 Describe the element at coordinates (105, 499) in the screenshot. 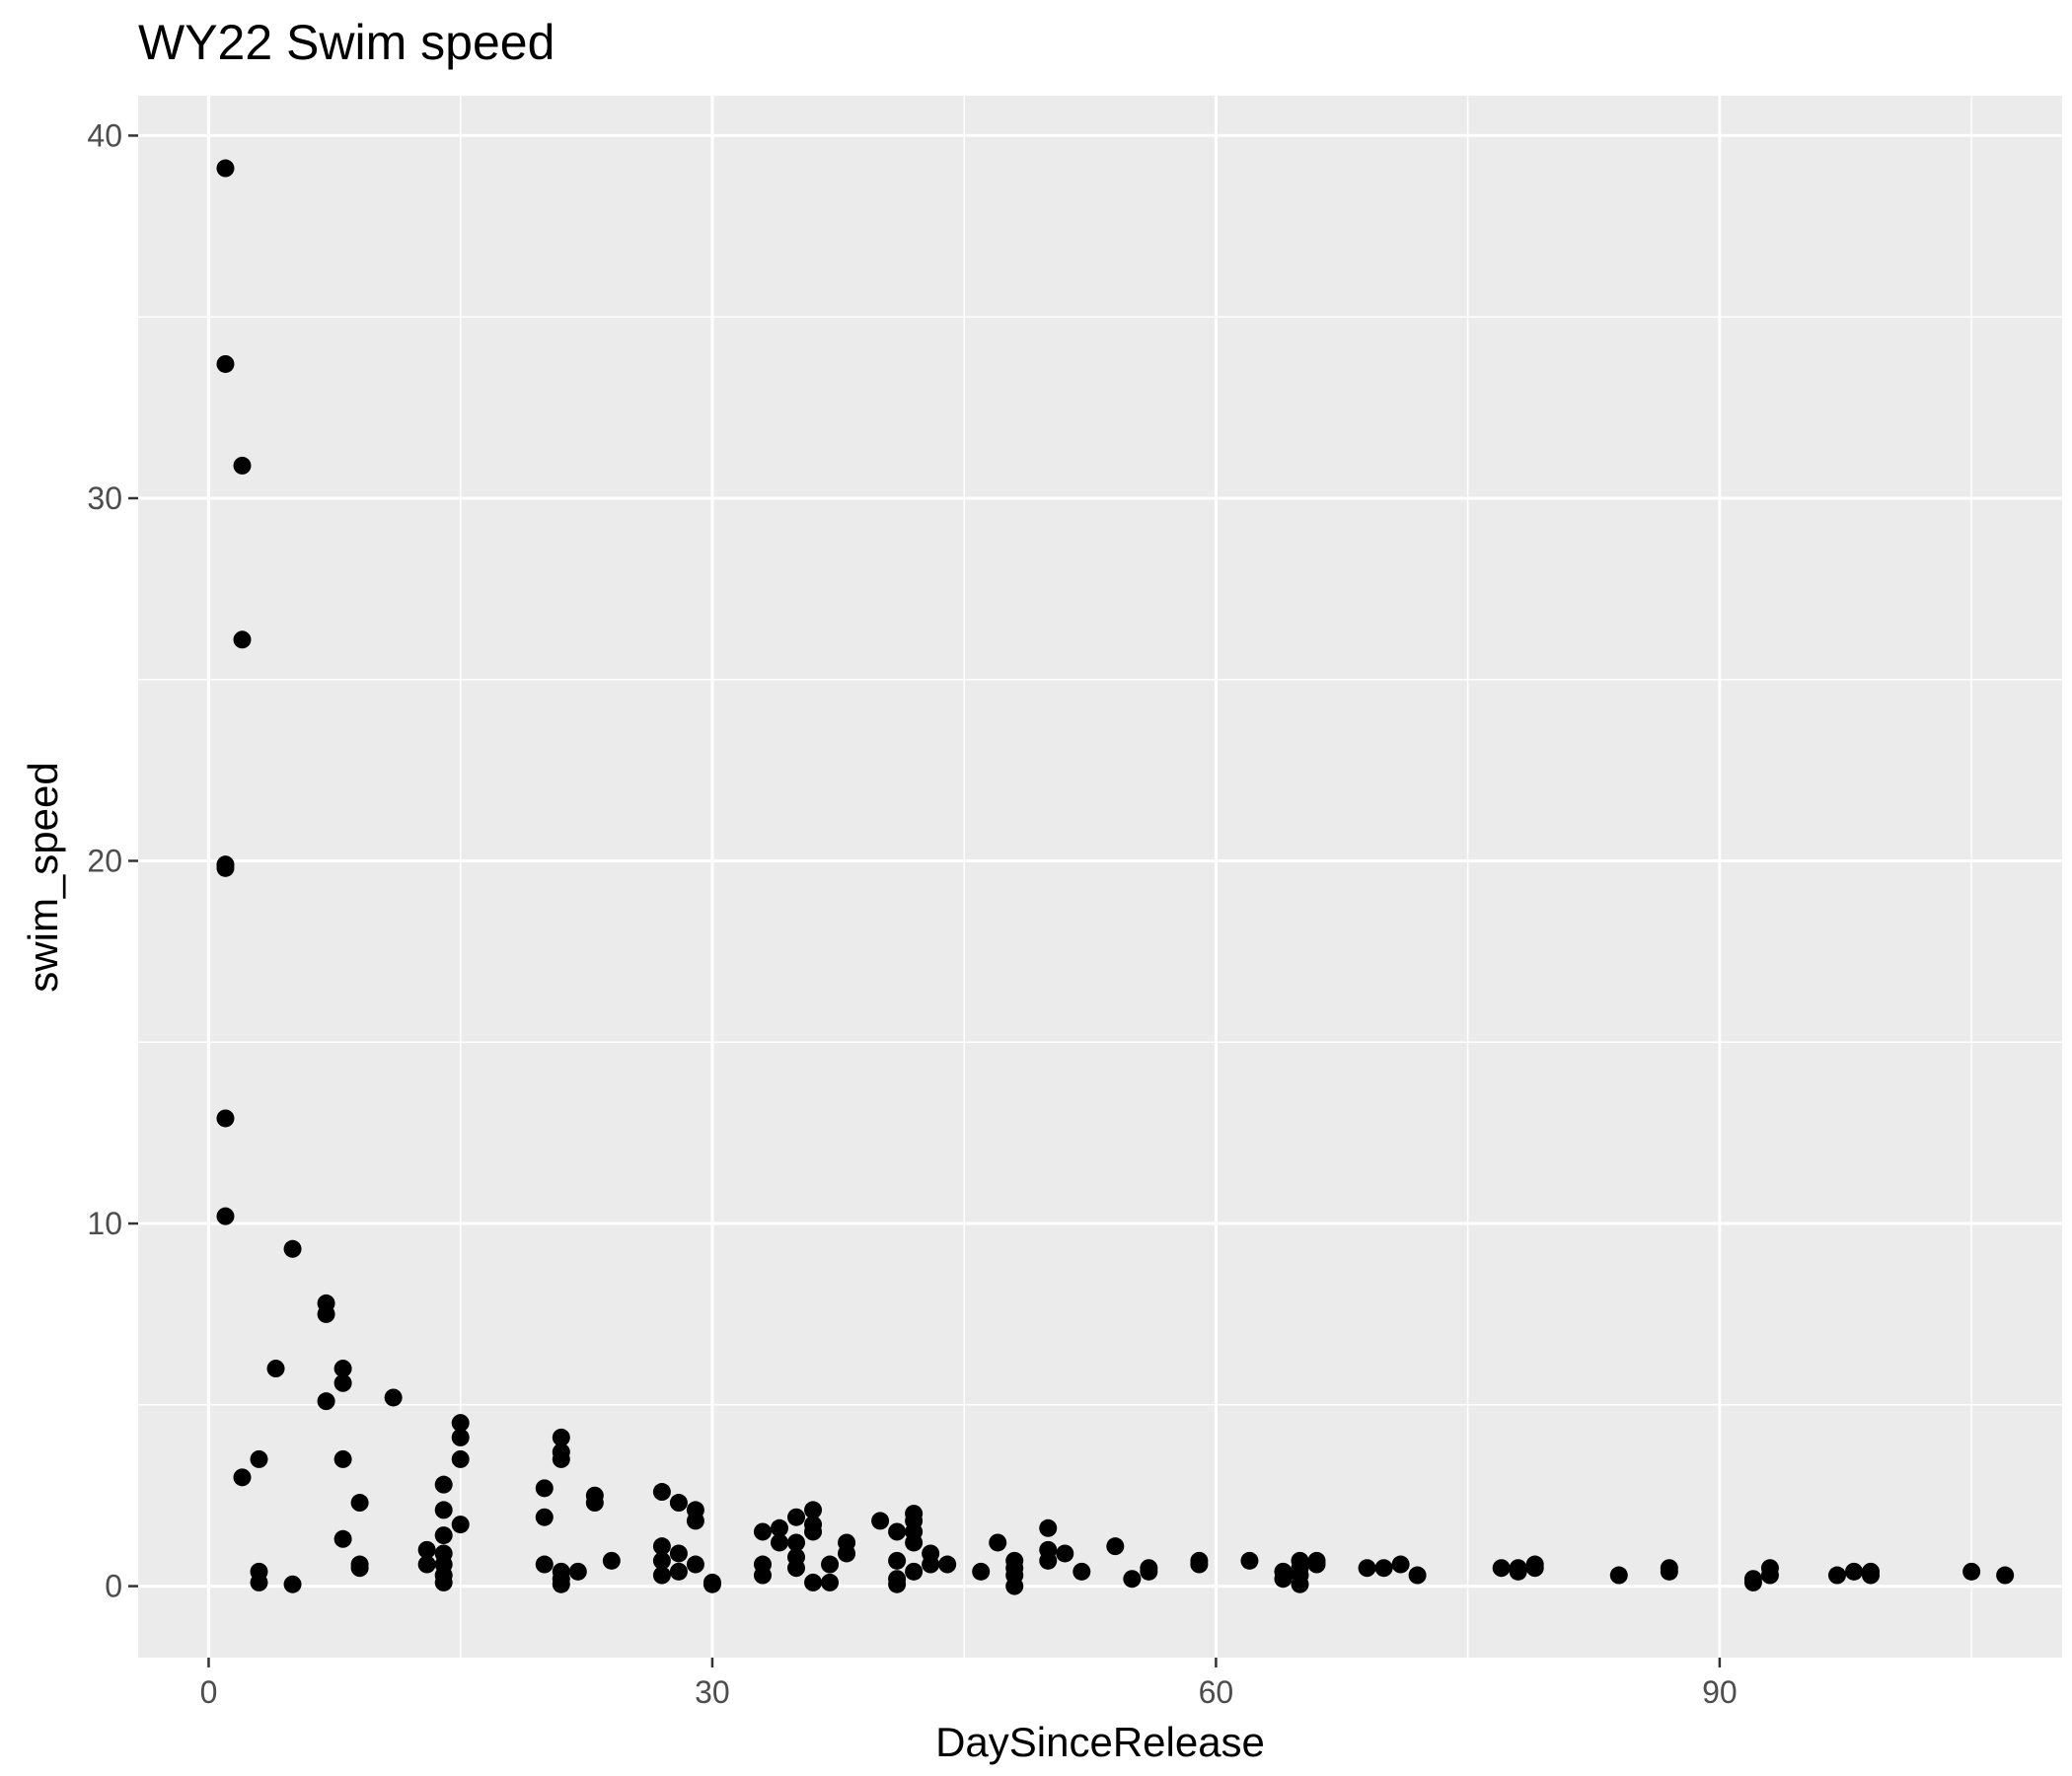

I see `y-tick-label: 30` at that location.